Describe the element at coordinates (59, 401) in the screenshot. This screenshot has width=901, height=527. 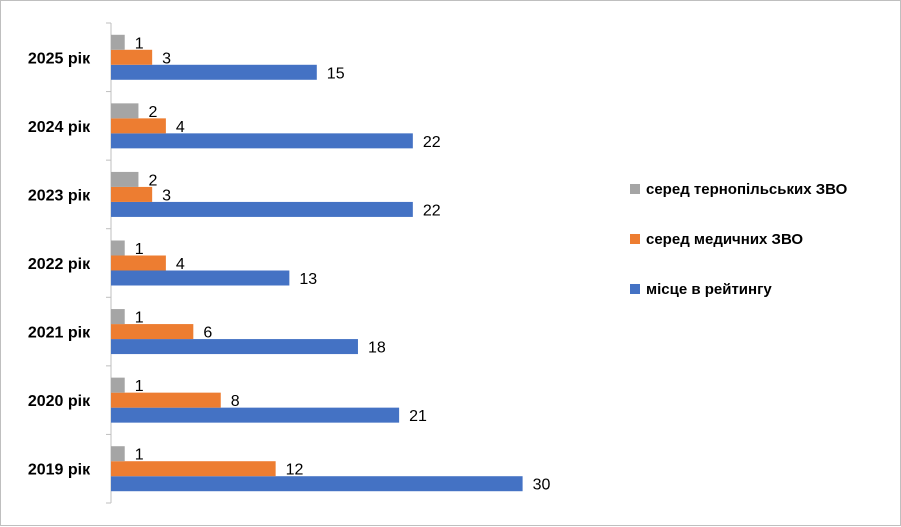
I see `category-label: 2020 рік` at that location.